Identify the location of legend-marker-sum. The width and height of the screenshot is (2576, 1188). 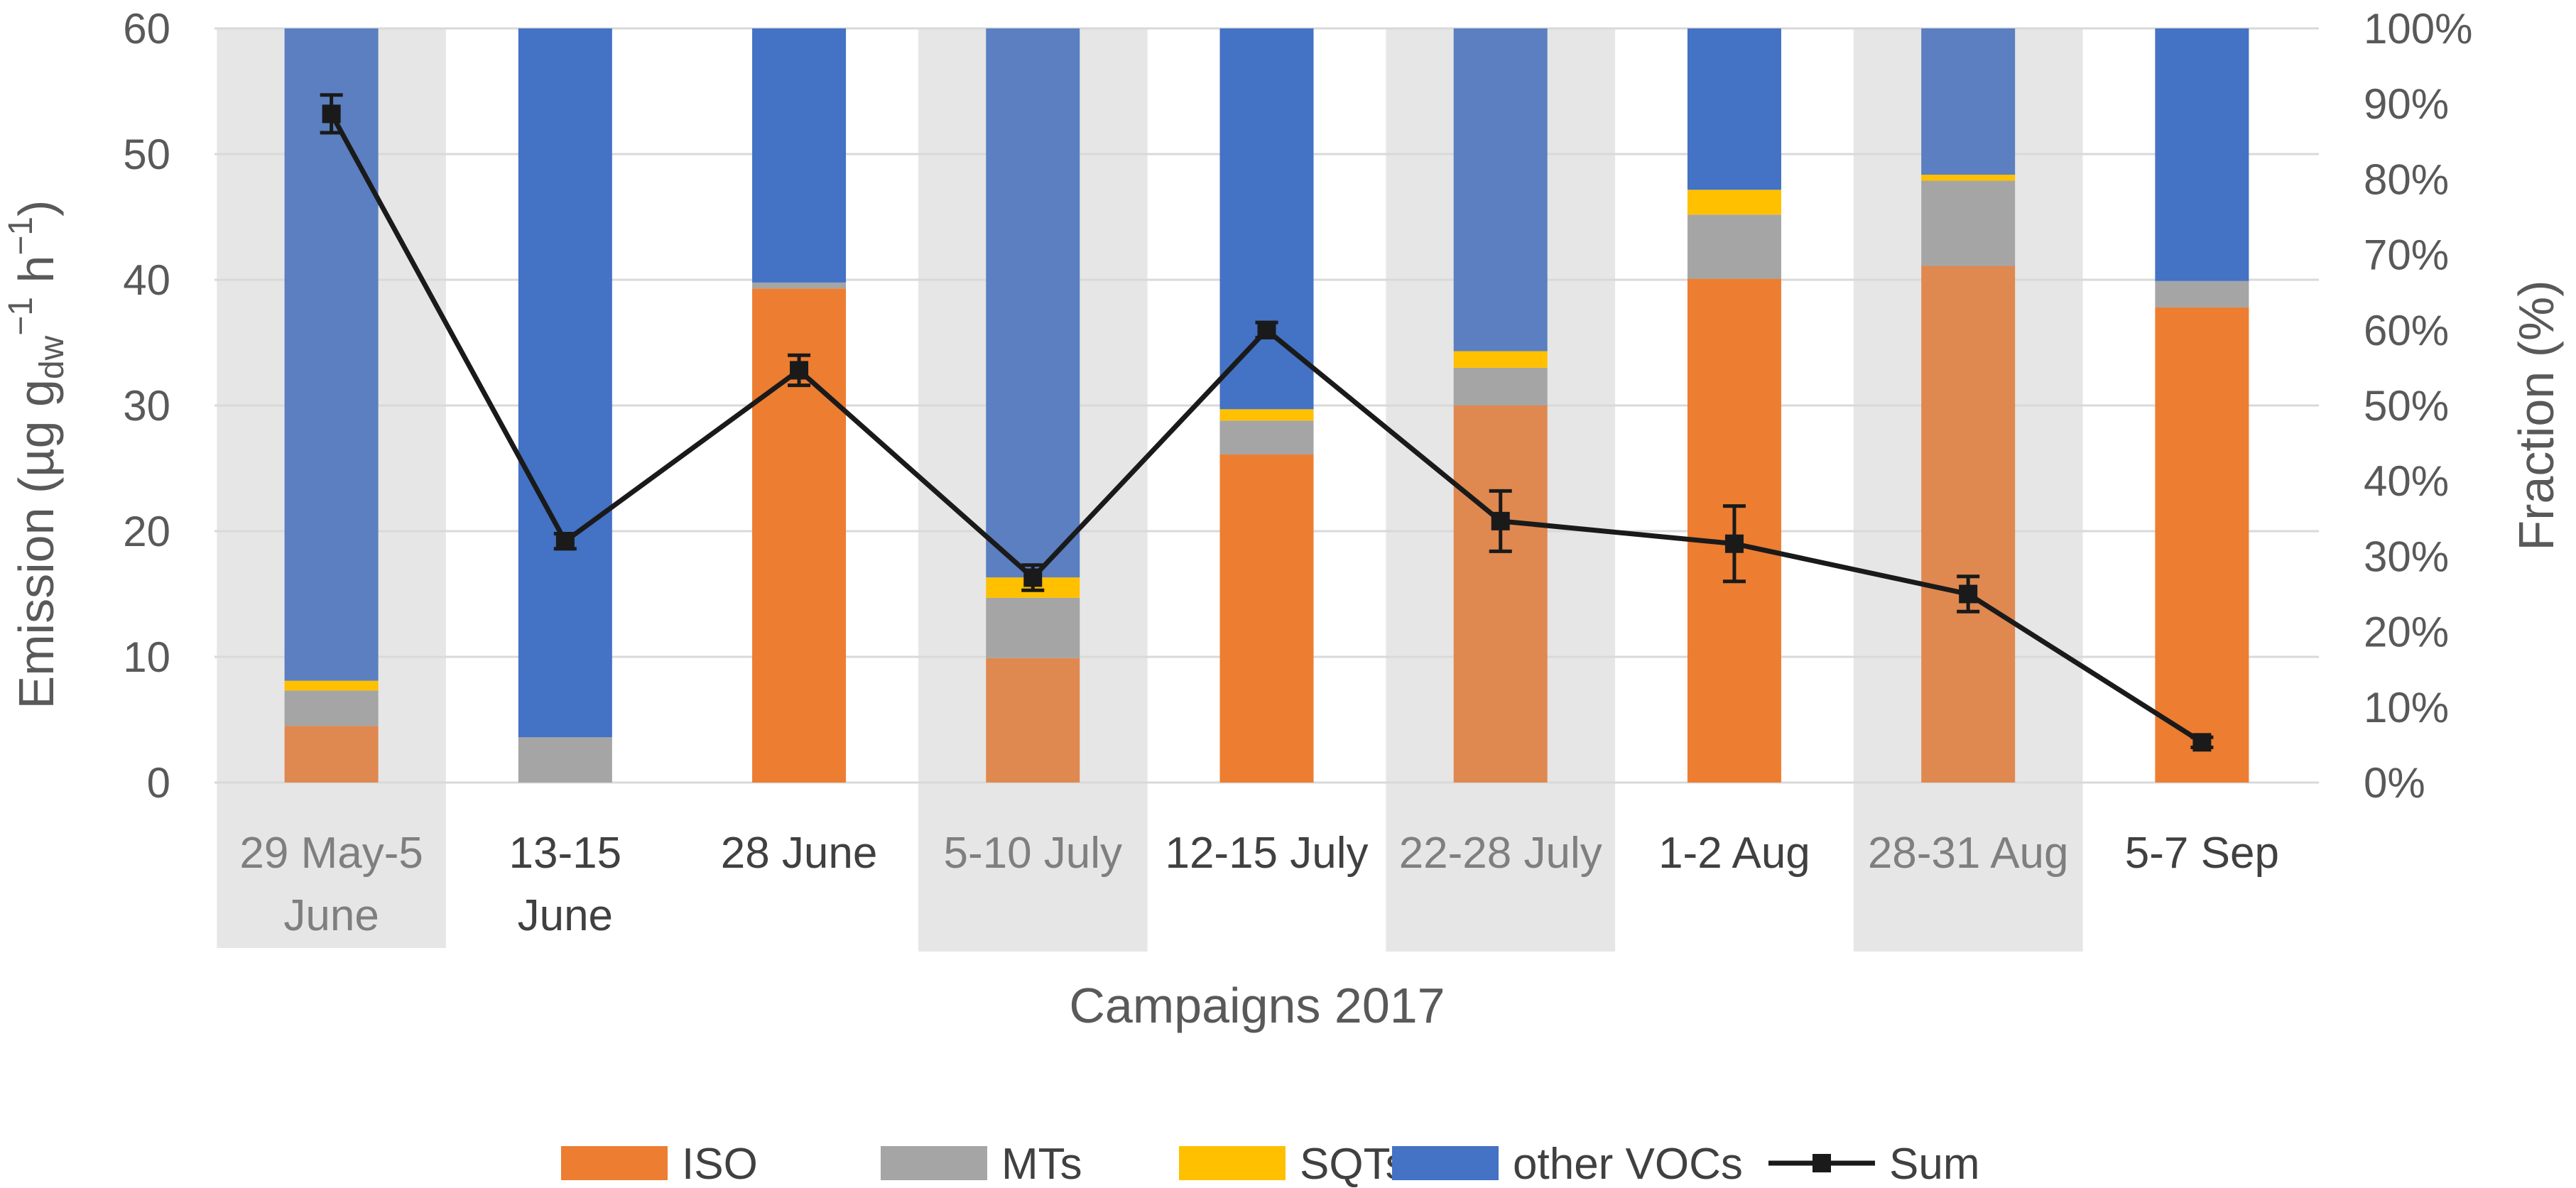
(1822, 1163).